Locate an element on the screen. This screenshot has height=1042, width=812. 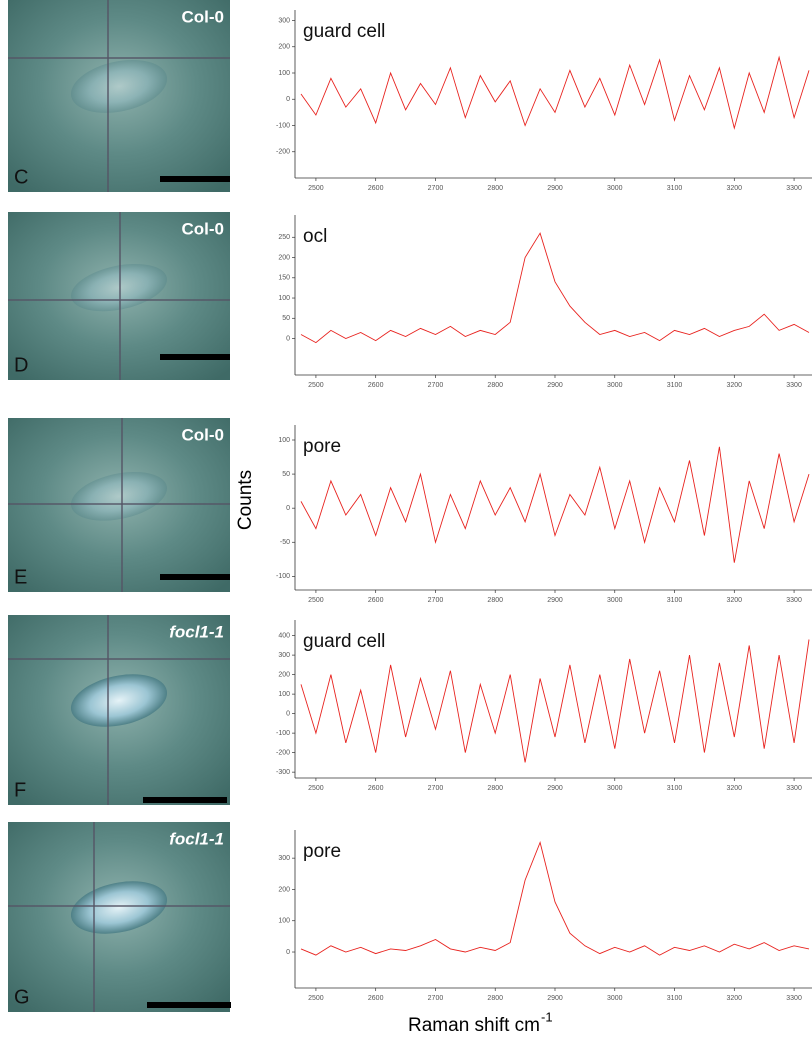
y-tick-label: 250 is located at coordinates (284, 237).